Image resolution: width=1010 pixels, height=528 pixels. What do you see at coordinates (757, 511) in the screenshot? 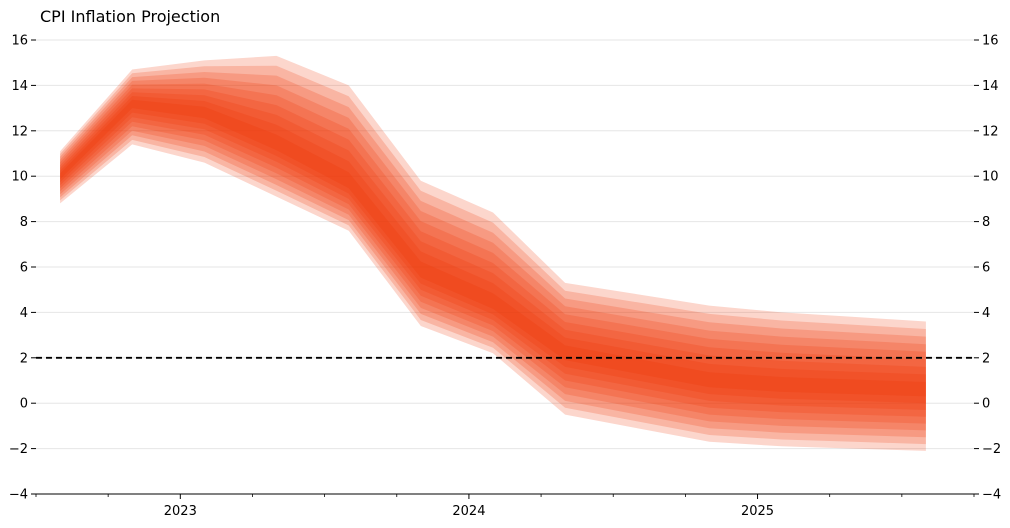
I see `x-tick-label: 2025` at bounding box center [757, 511].